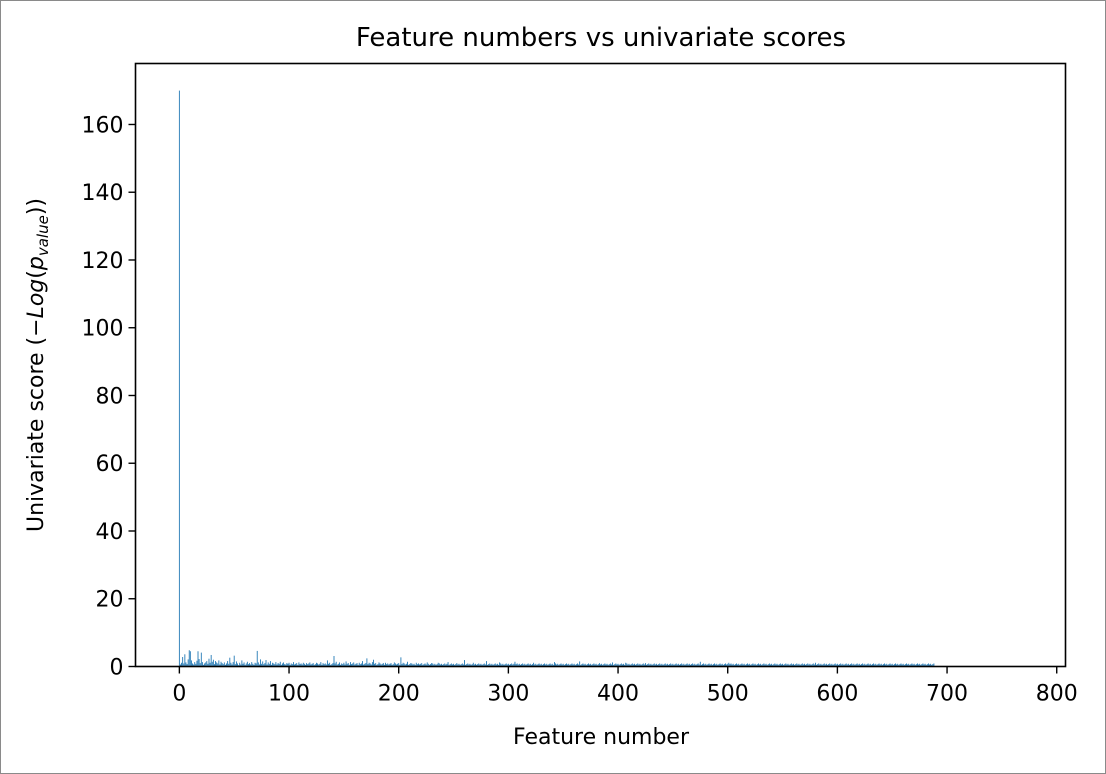 This screenshot has height=774, width=1106. I want to click on x-tick-label: 300, so click(508, 694).